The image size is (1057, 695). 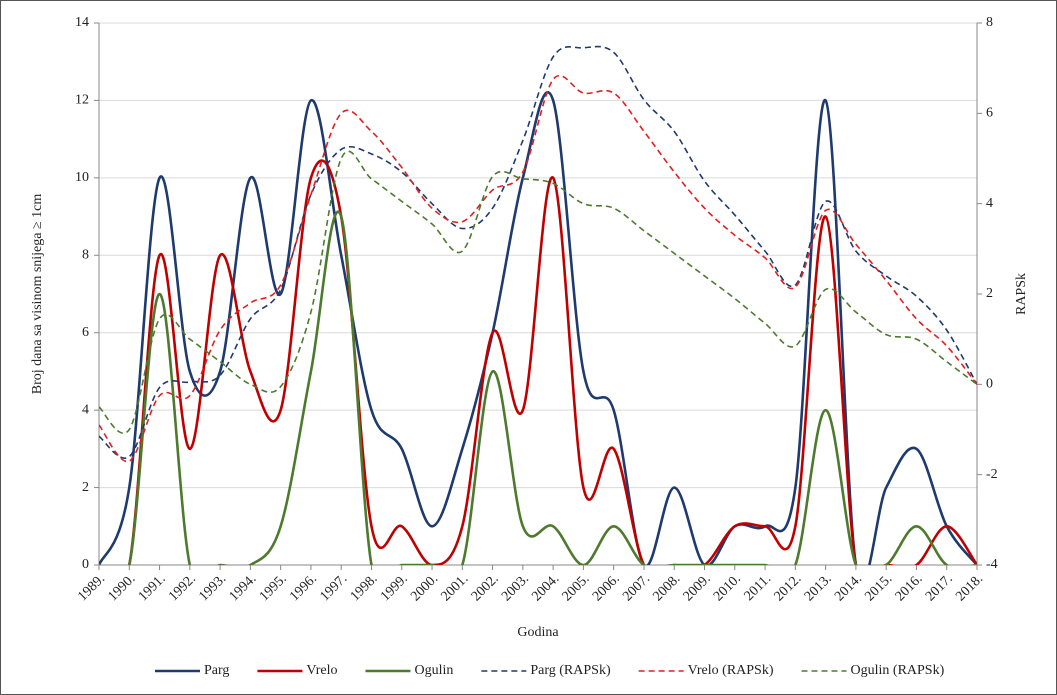 I want to click on y-tick-label: 8, so click(x=85, y=255).